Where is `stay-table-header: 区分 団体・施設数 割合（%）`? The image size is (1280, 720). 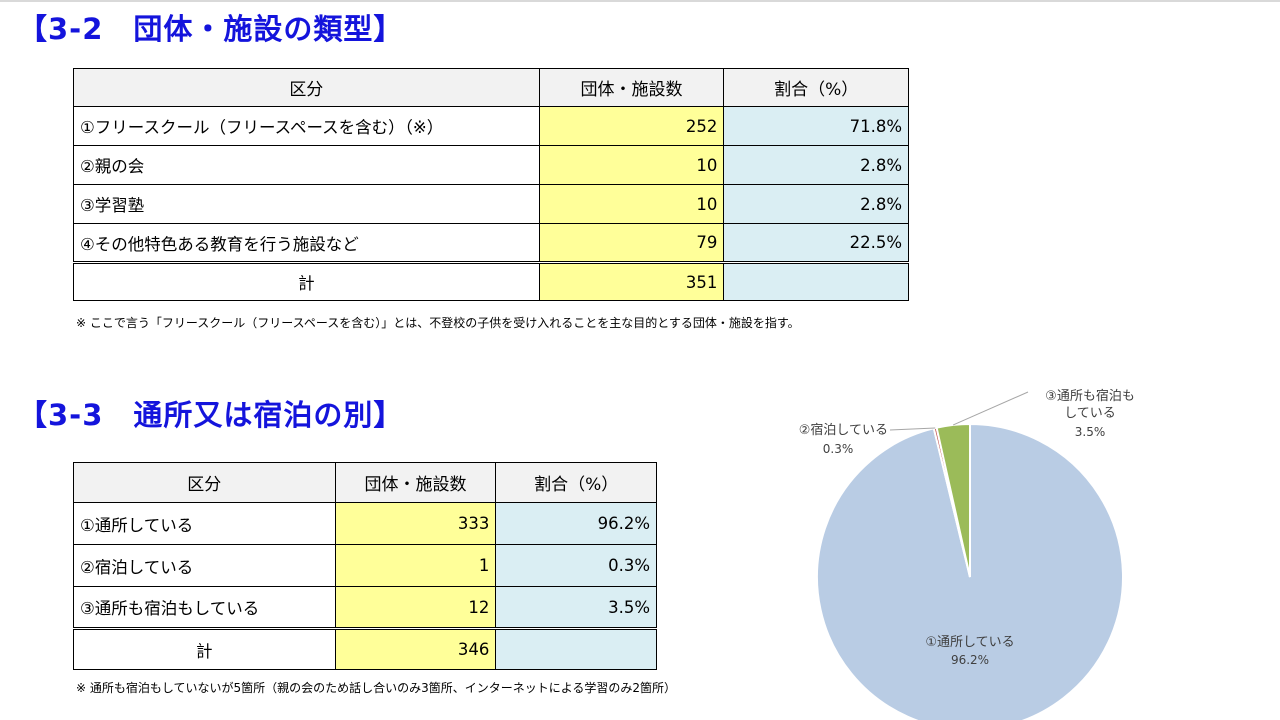 stay-table-header: 区分 団体・施設数 割合（%） is located at coordinates (365, 482).